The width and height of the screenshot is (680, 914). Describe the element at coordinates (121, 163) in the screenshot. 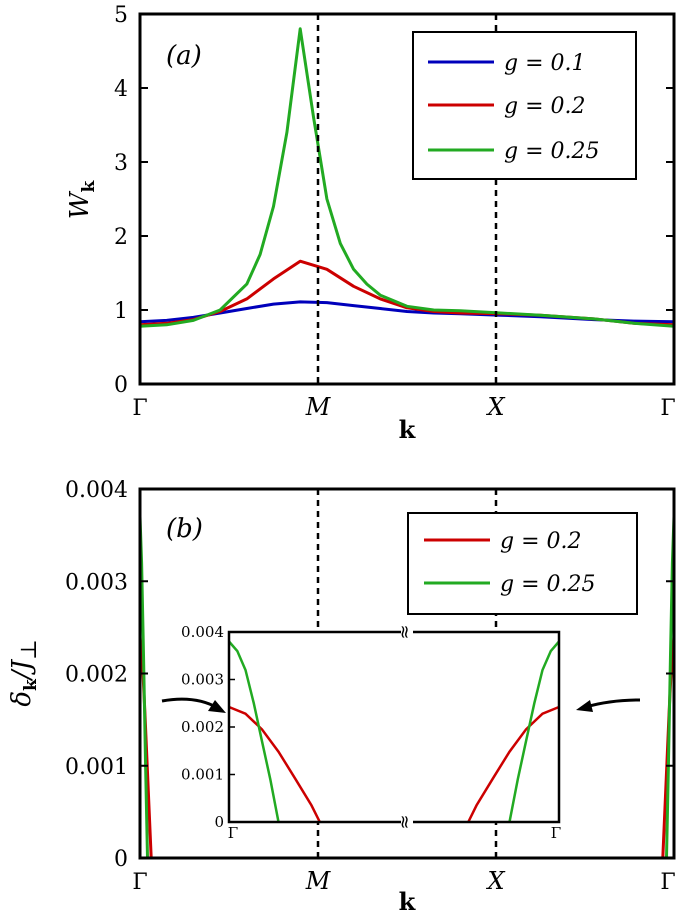

I see `panel-a-ytick-label-3: 3` at that location.